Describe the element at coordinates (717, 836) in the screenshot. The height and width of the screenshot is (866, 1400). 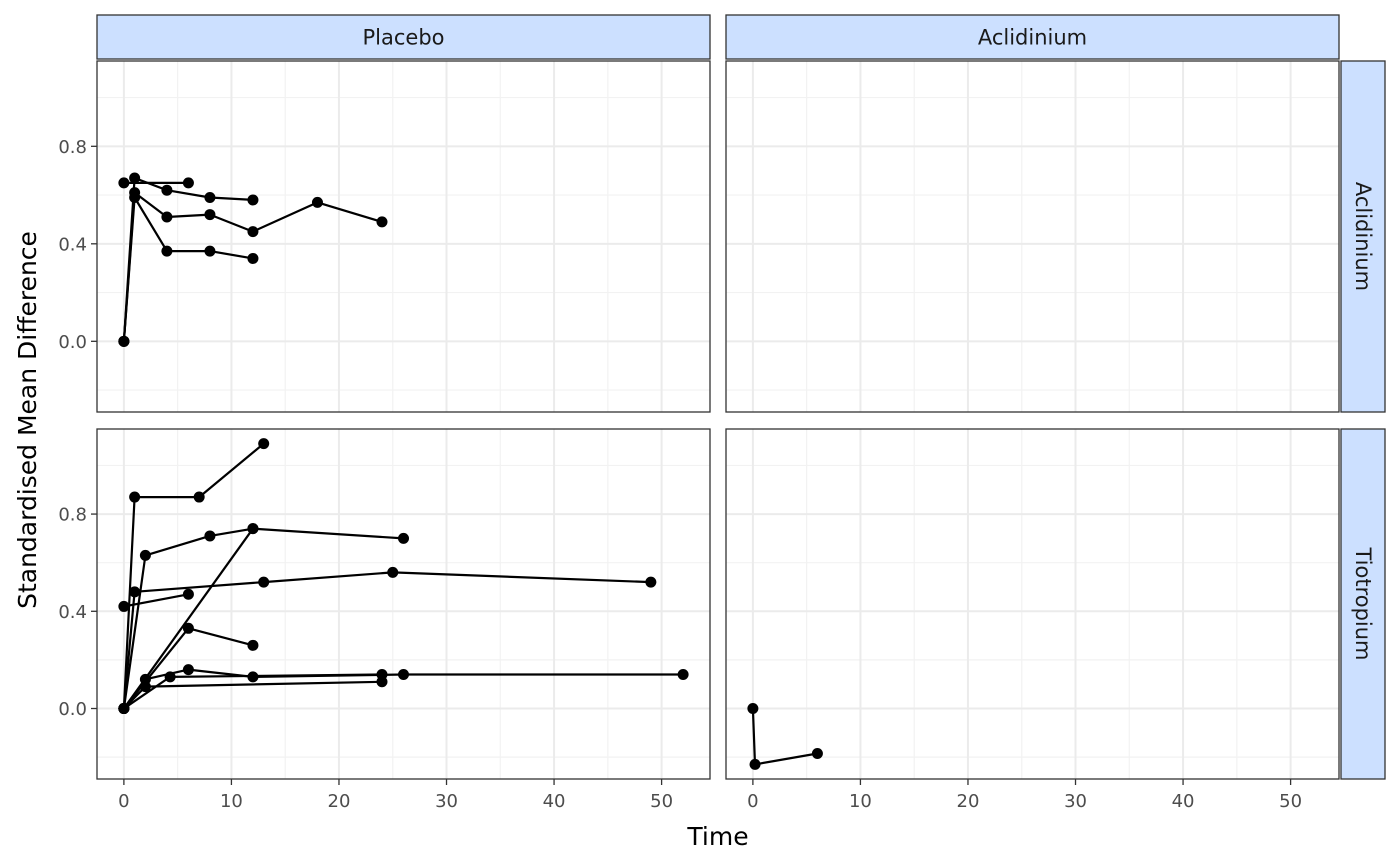
I see `x-axis-title: Time` at that location.